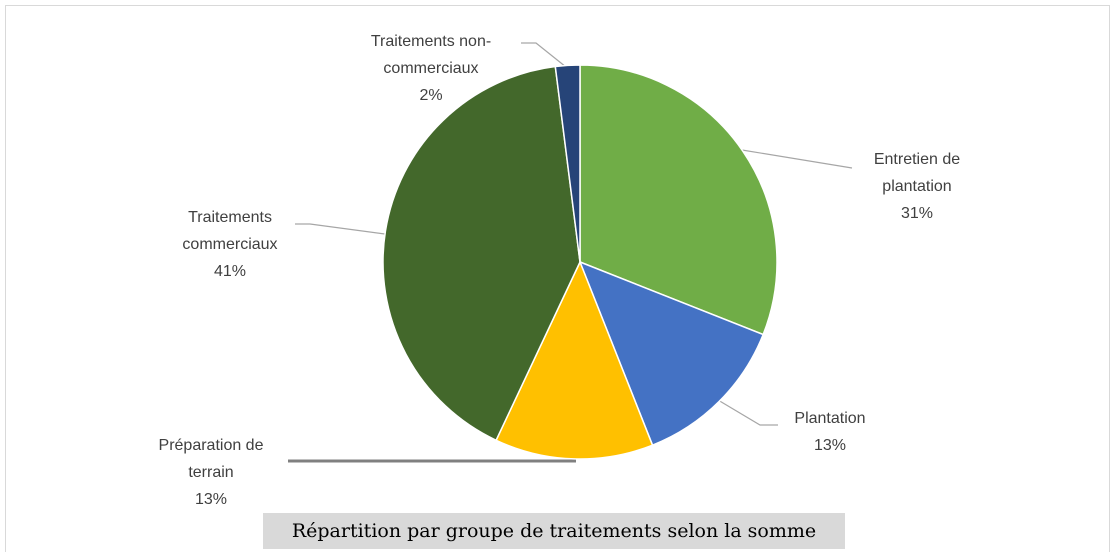  Describe the element at coordinates (211, 459) in the screenshot. I see `label-name: Préparation de terrain` at that location.